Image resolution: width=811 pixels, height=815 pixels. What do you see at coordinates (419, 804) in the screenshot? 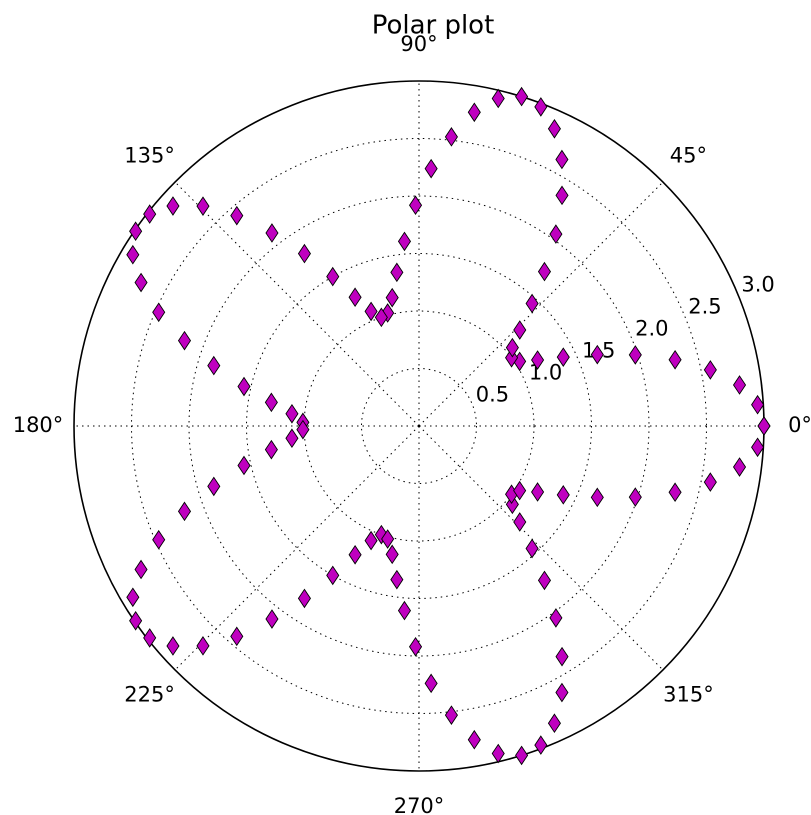
I see `theta-tick-label: 270°` at bounding box center [419, 804].